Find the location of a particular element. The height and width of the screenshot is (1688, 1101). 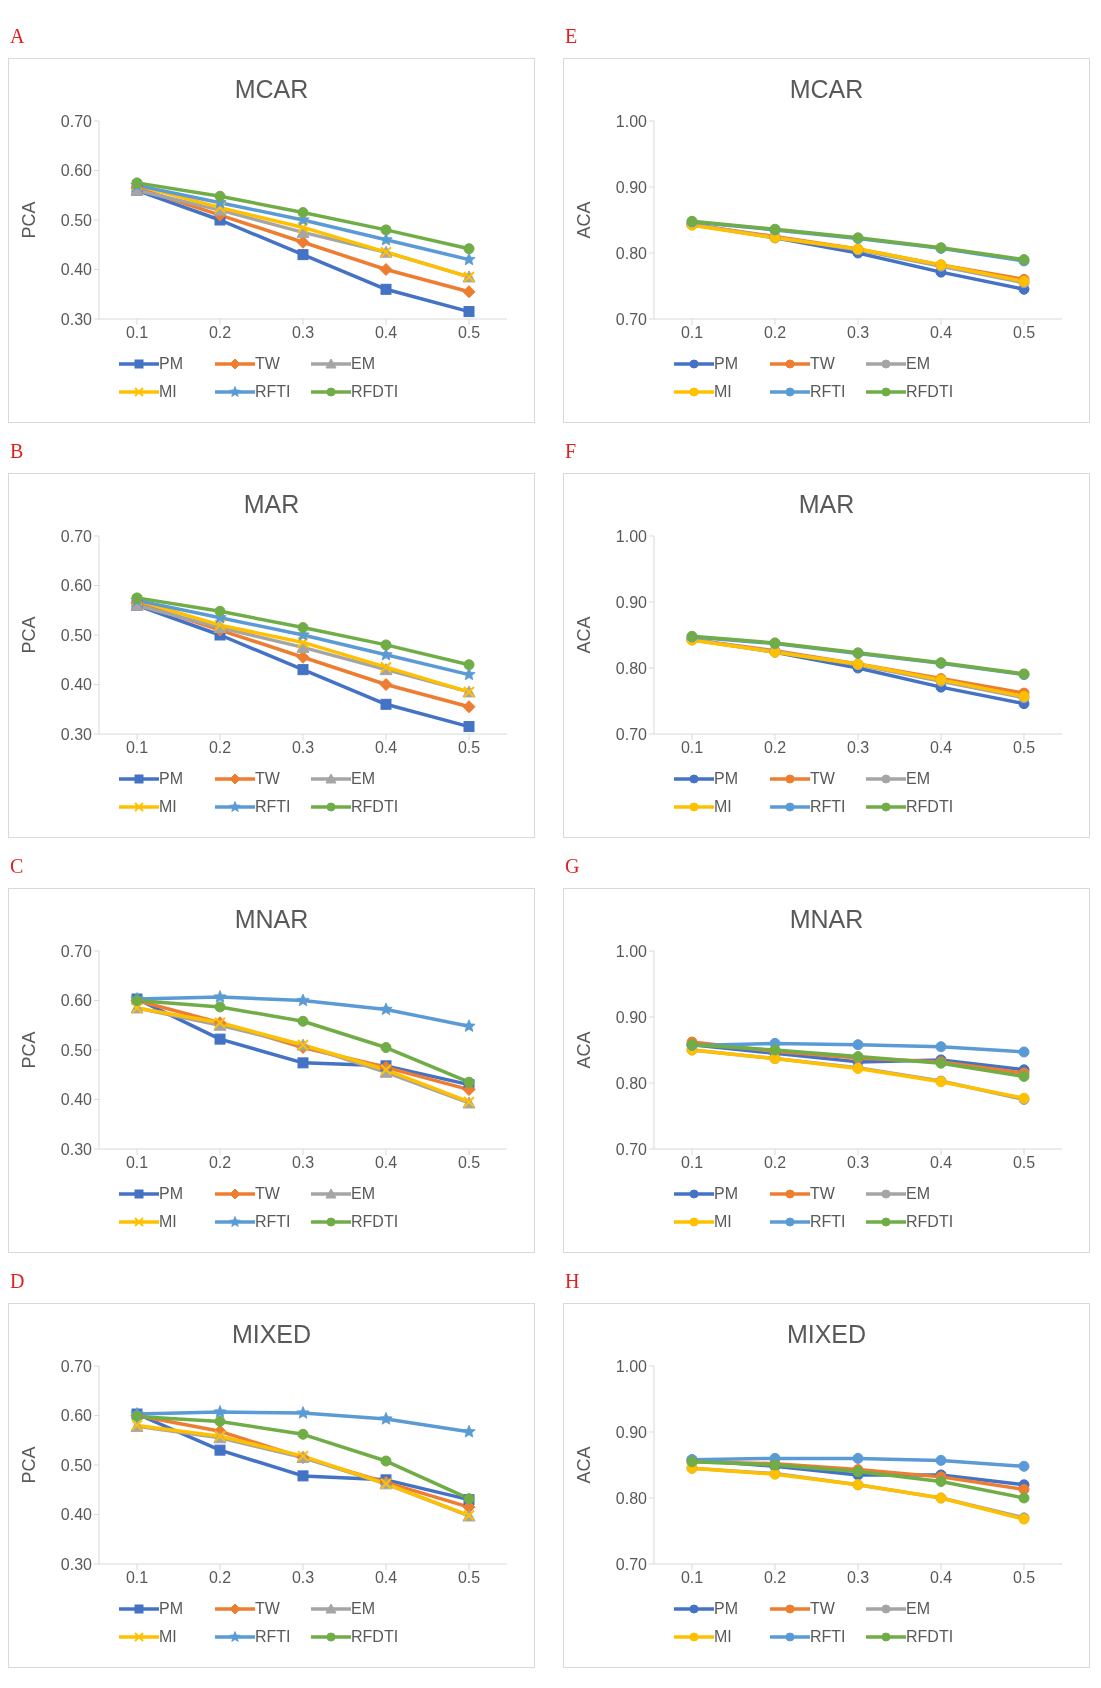

text: A is located at coordinates (17, 36).